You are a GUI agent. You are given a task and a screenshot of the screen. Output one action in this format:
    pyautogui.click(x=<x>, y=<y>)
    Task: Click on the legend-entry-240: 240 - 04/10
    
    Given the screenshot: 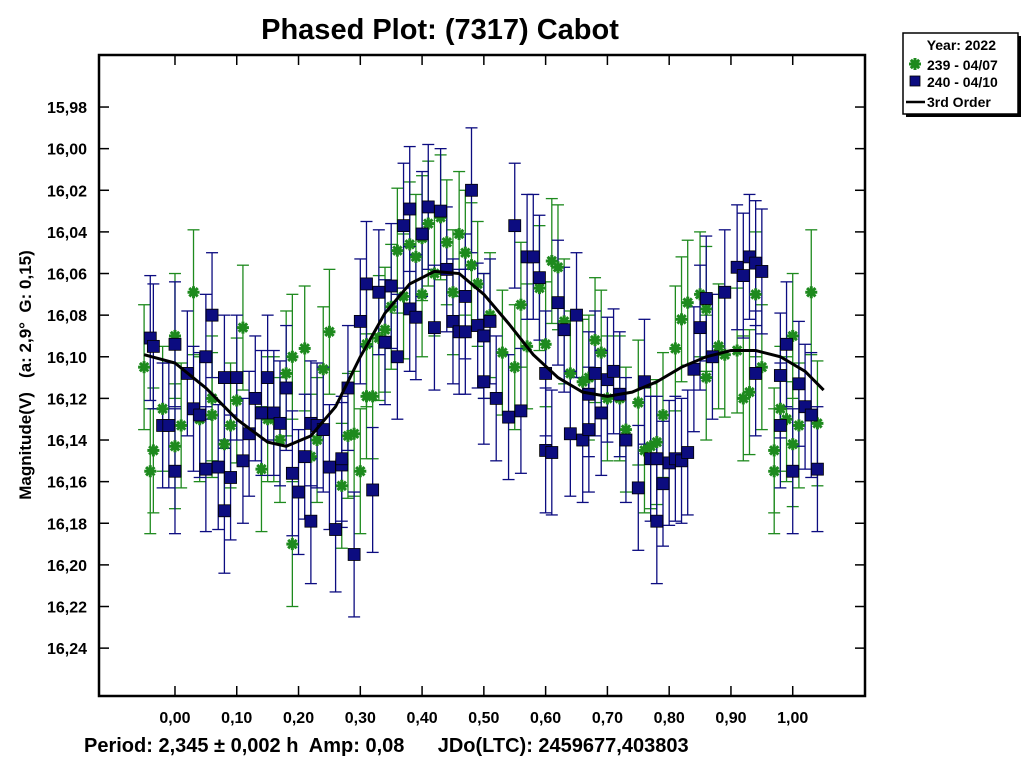 What is the action you would take?
    pyautogui.click(x=962, y=82)
    